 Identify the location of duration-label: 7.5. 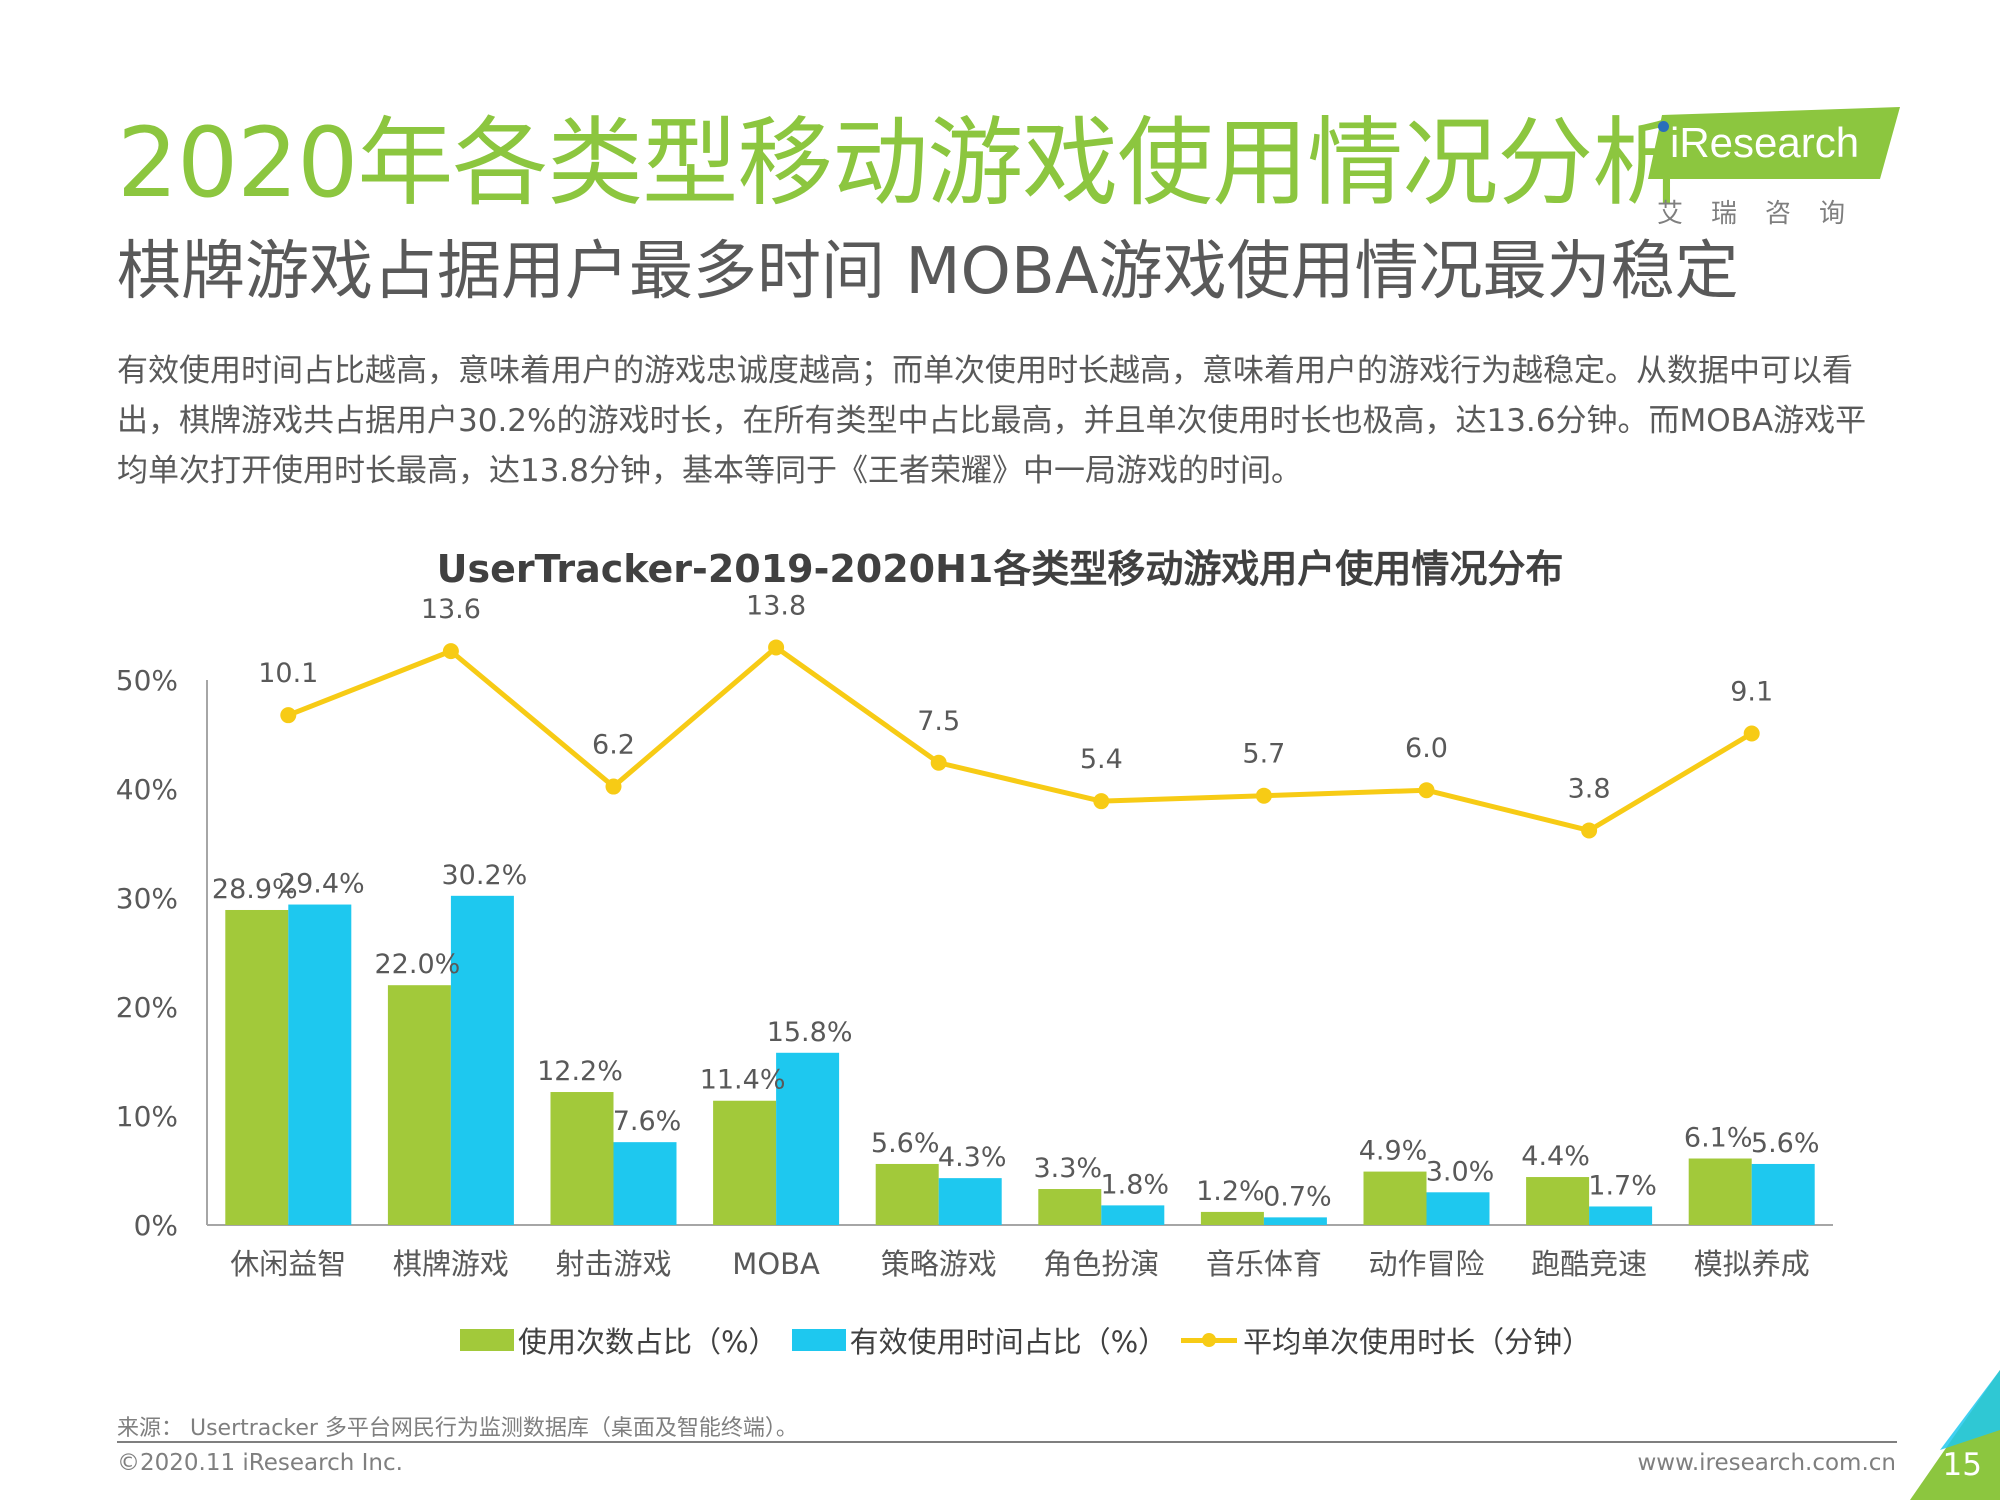
(938, 721).